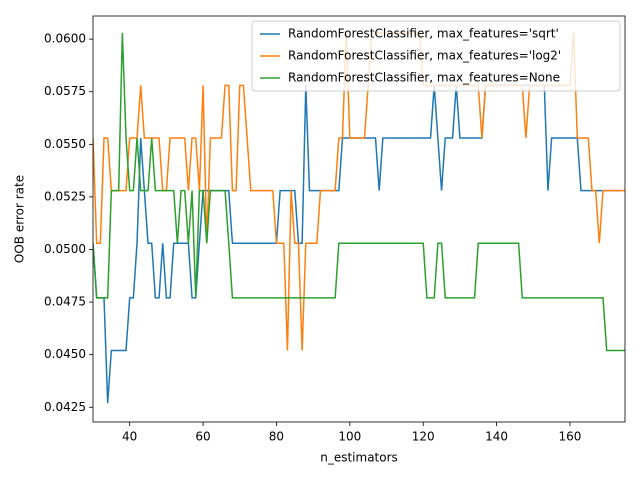  I want to click on x-tick-label: 160, so click(570, 437).